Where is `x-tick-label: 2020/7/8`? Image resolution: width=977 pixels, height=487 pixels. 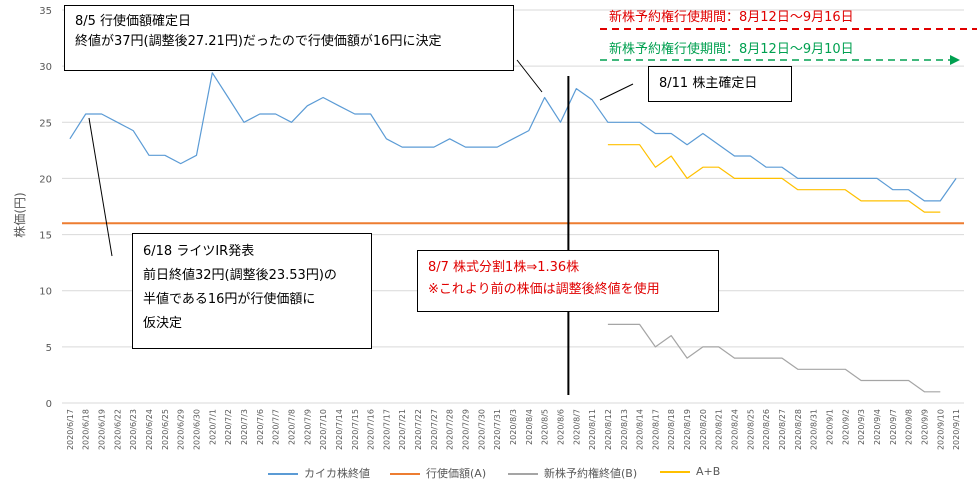
x-tick-label: 2020/7/8 is located at coordinates (291, 427).